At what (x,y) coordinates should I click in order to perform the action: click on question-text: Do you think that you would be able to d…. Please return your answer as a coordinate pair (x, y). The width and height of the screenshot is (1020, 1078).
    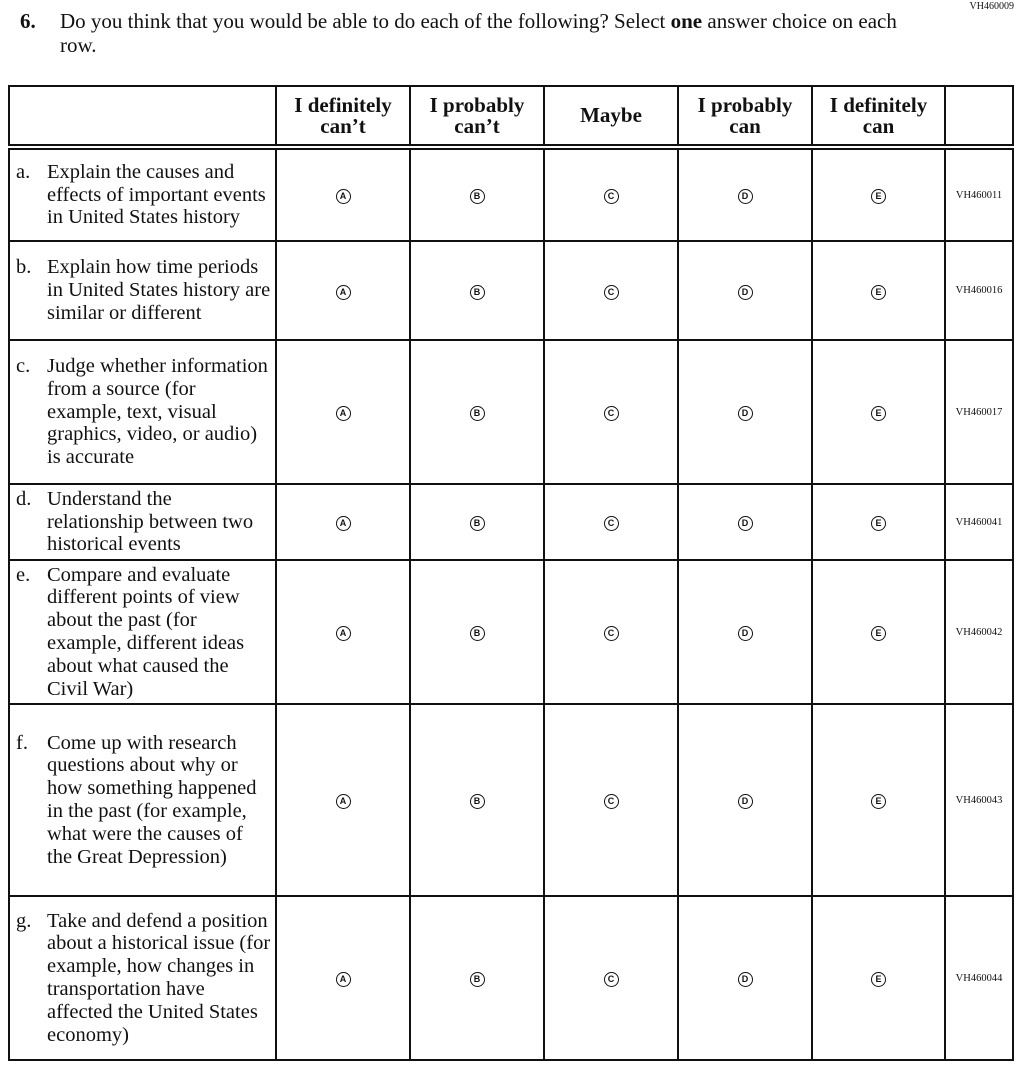
    Looking at the image, I should click on (480, 33).